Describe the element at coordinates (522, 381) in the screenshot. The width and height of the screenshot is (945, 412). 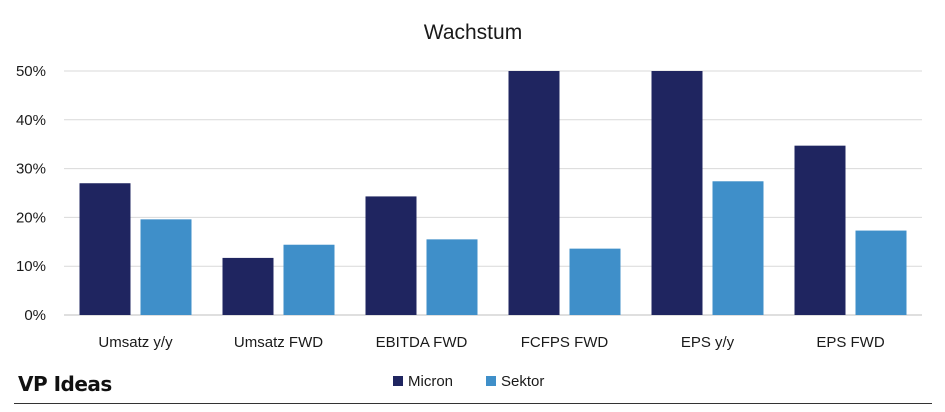
I see `legend-label-sektor: Sektor` at that location.